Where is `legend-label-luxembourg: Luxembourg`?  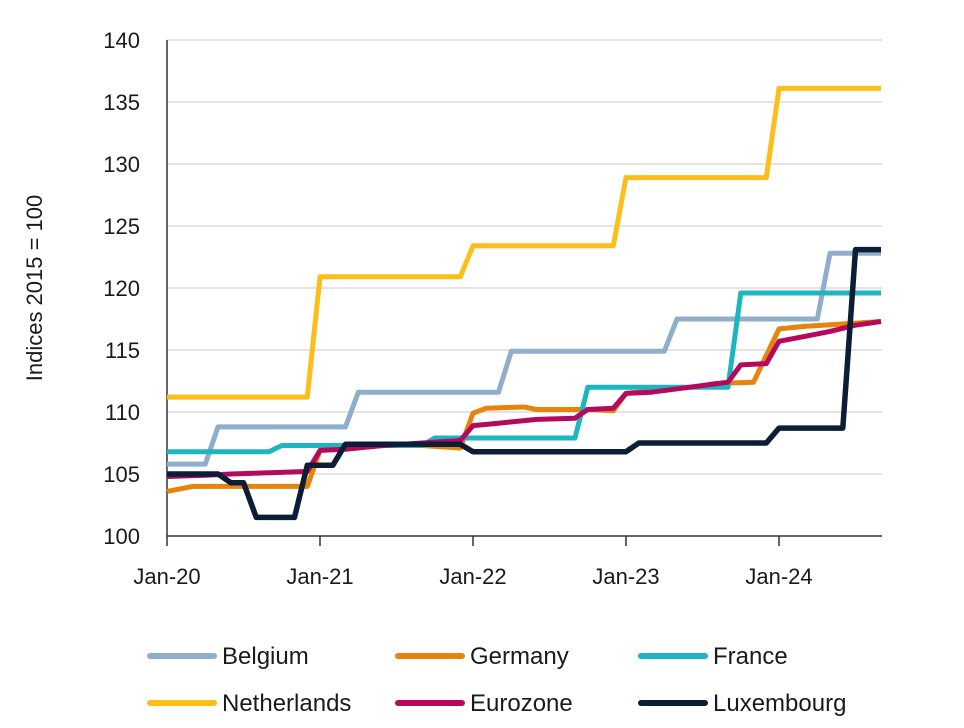 legend-label-luxembourg: Luxembourg is located at coordinates (779, 703).